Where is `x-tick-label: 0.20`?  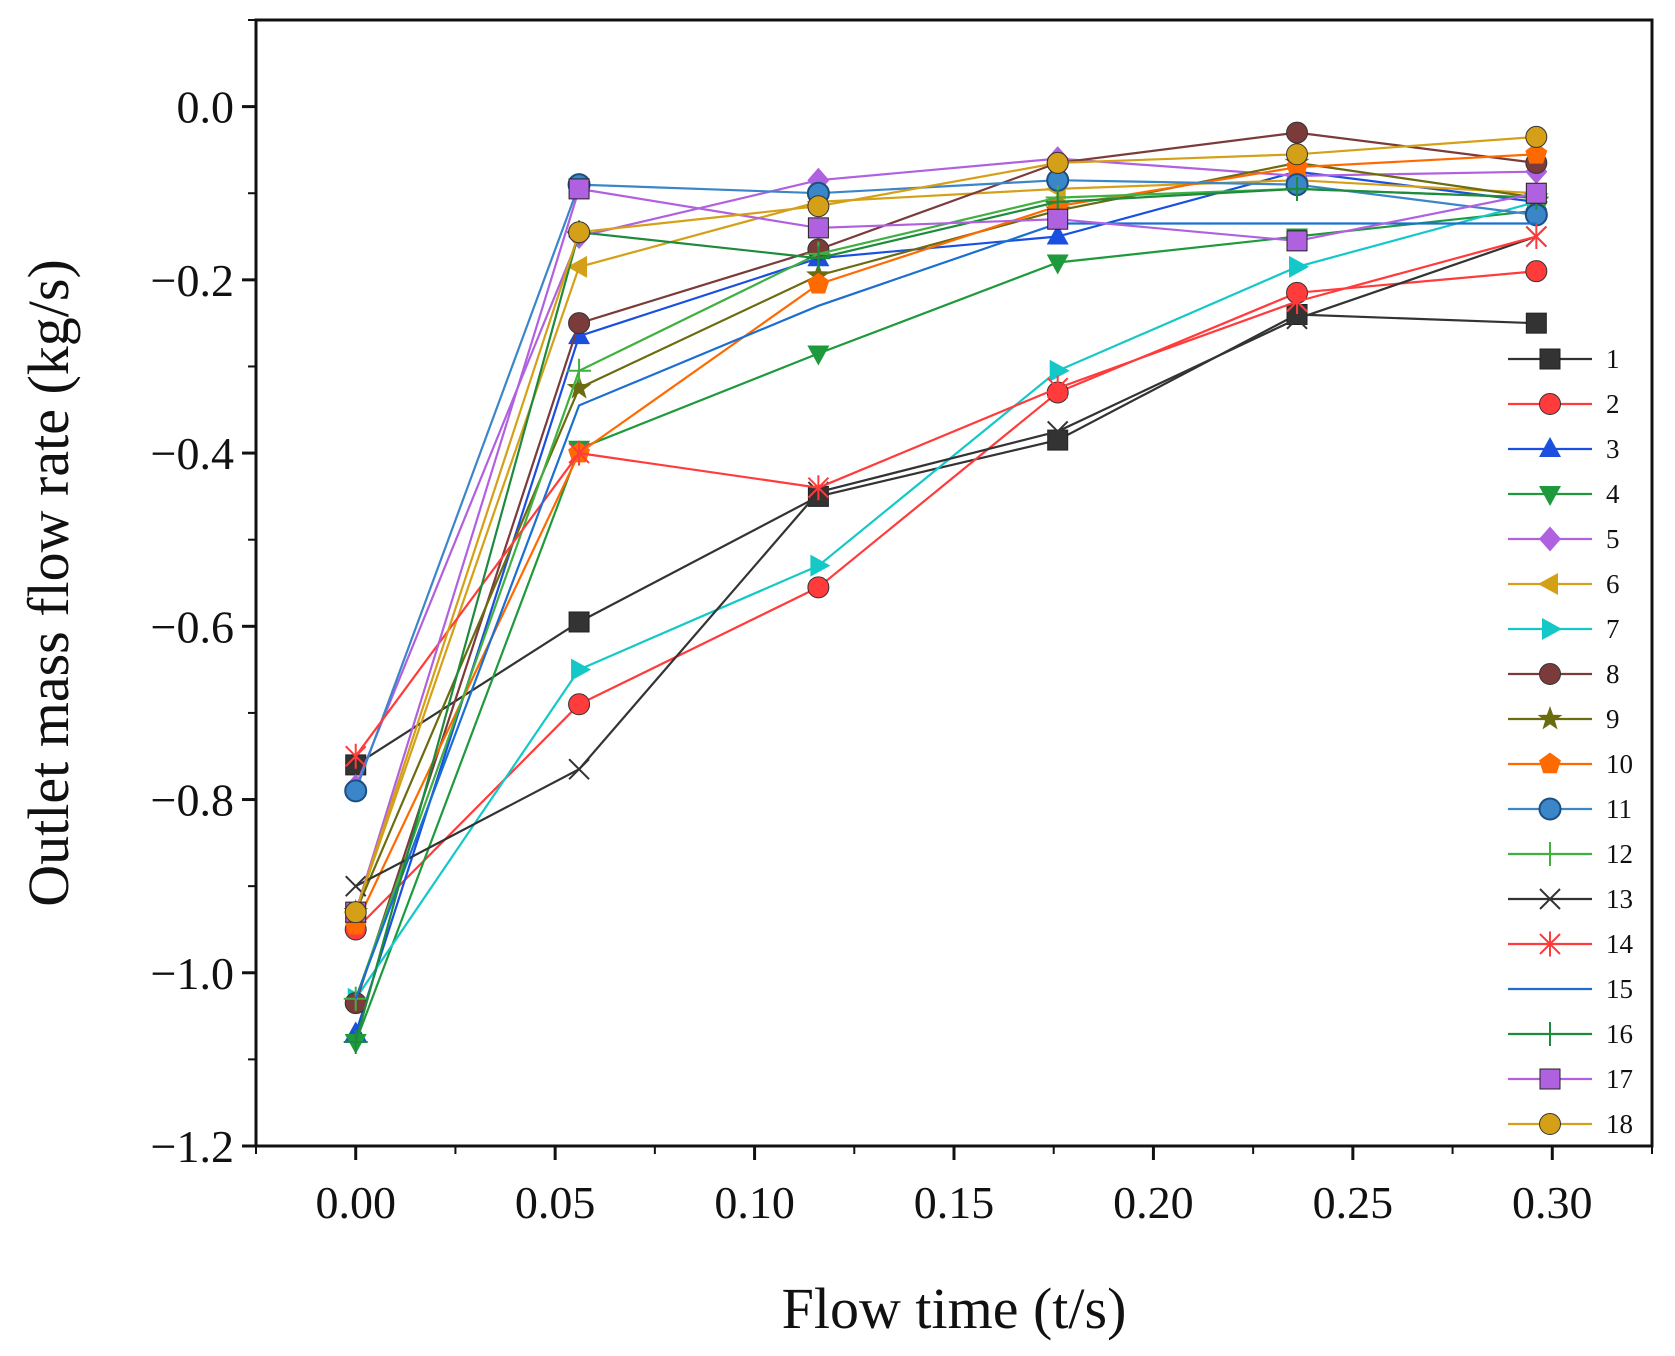 x-tick-label: 0.20 is located at coordinates (1153, 1202).